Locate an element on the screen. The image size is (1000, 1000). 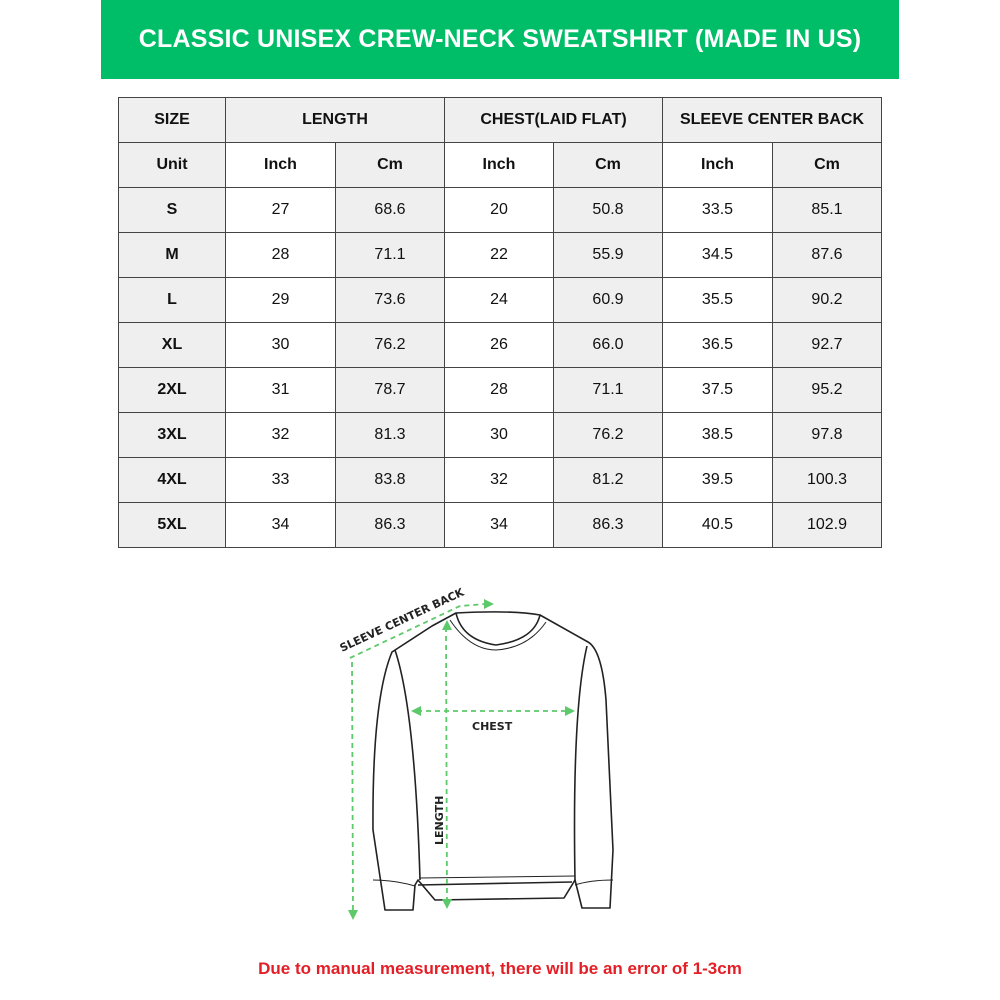
value-cell: 60.9 is located at coordinates (608, 300).